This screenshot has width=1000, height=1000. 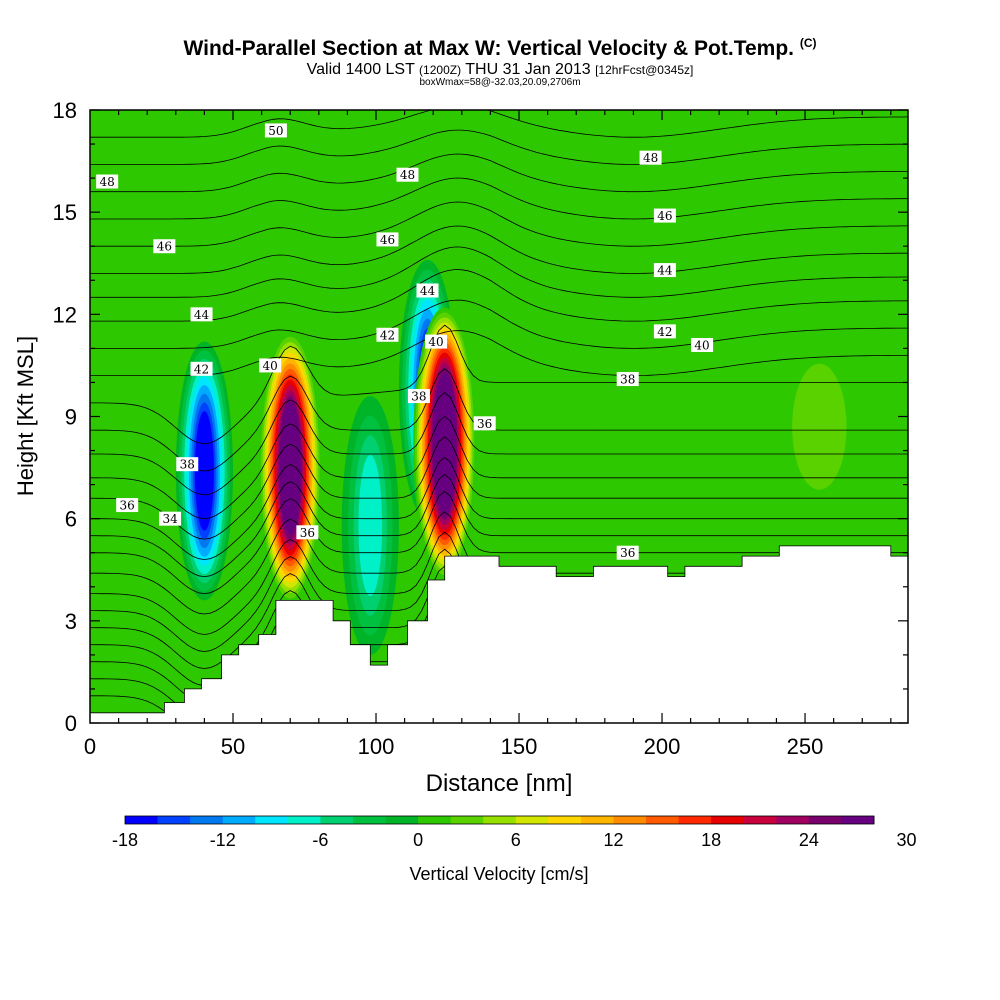 I want to click on theta-contour-value: 42, so click(x=664, y=332).